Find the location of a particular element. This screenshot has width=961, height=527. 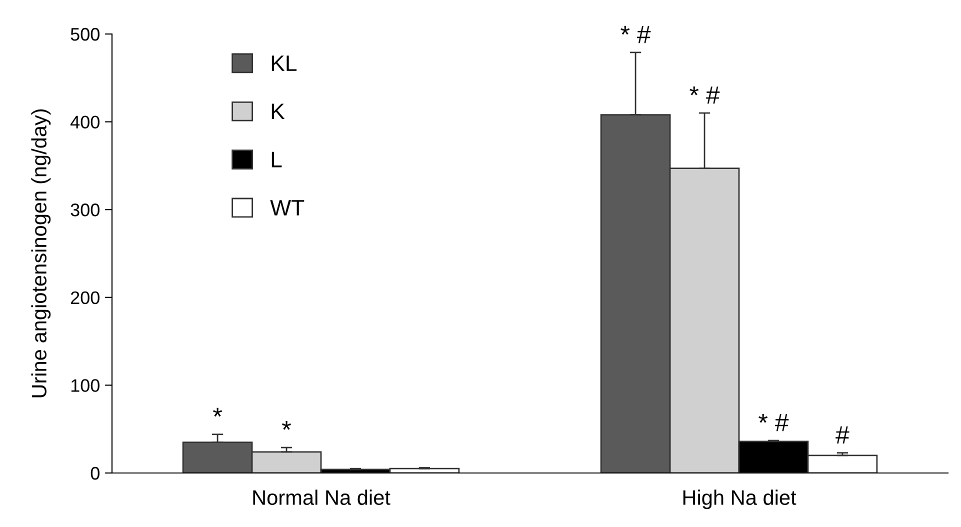

y-axis-title: Urine angiotensinogen (ng/day) is located at coordinates (41, 253).